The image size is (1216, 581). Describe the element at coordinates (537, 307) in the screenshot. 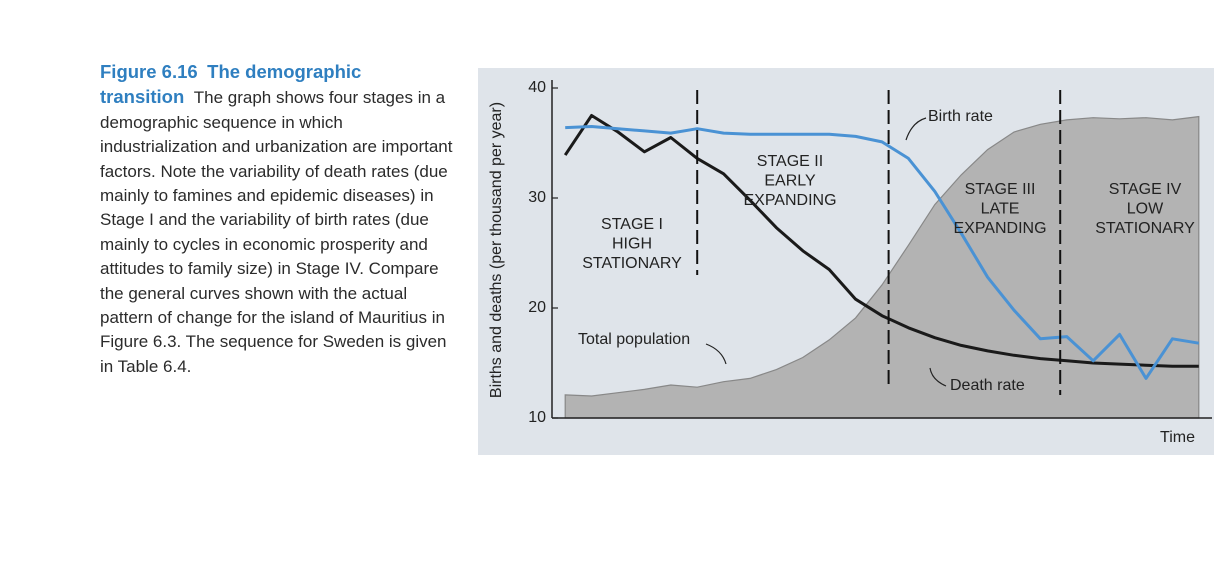

I see `y-tick-label: 20` at that location.